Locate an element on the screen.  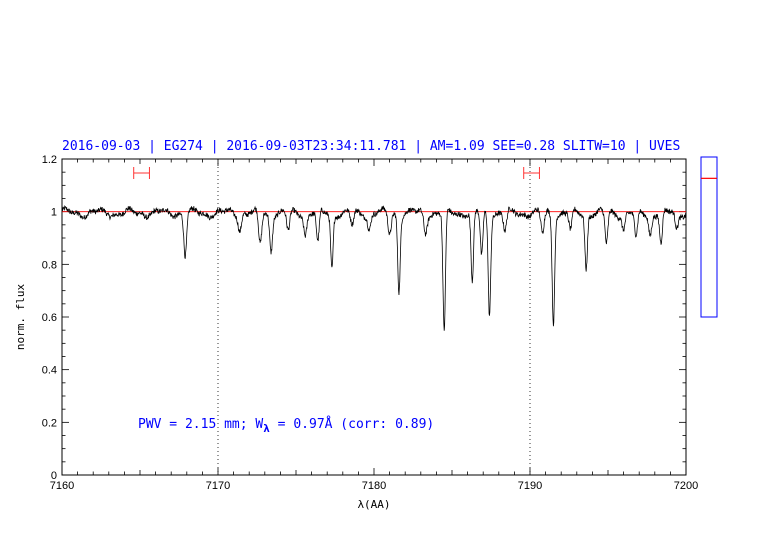
x-tick-label: 7200 is located at coordinates (686, 486).